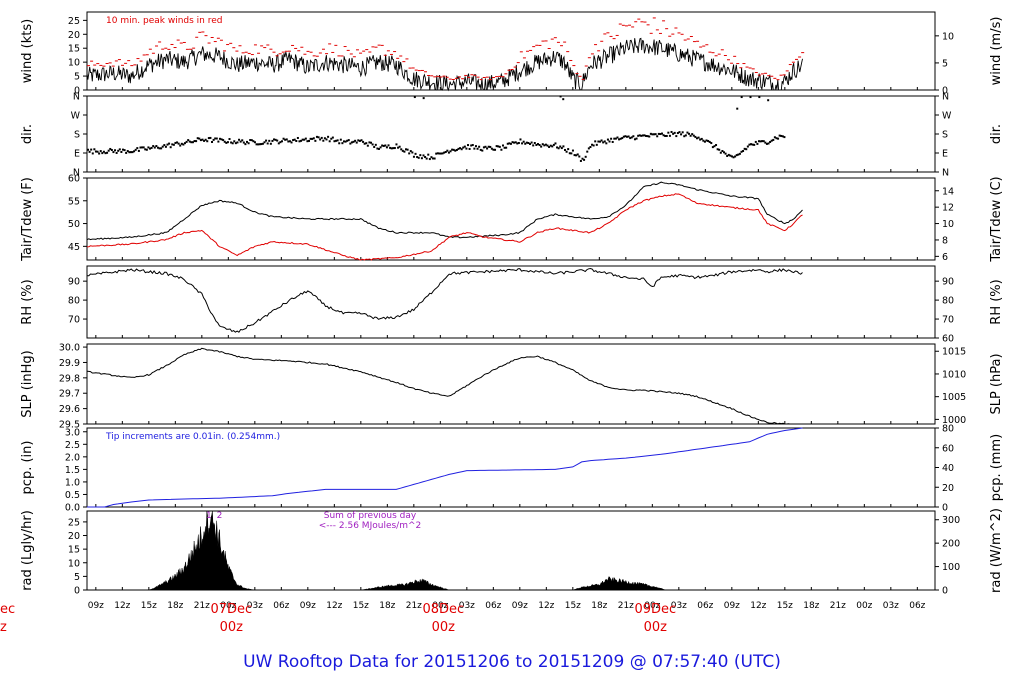  I want to click on wind-left-tick-label: 0, so click(77, 91).